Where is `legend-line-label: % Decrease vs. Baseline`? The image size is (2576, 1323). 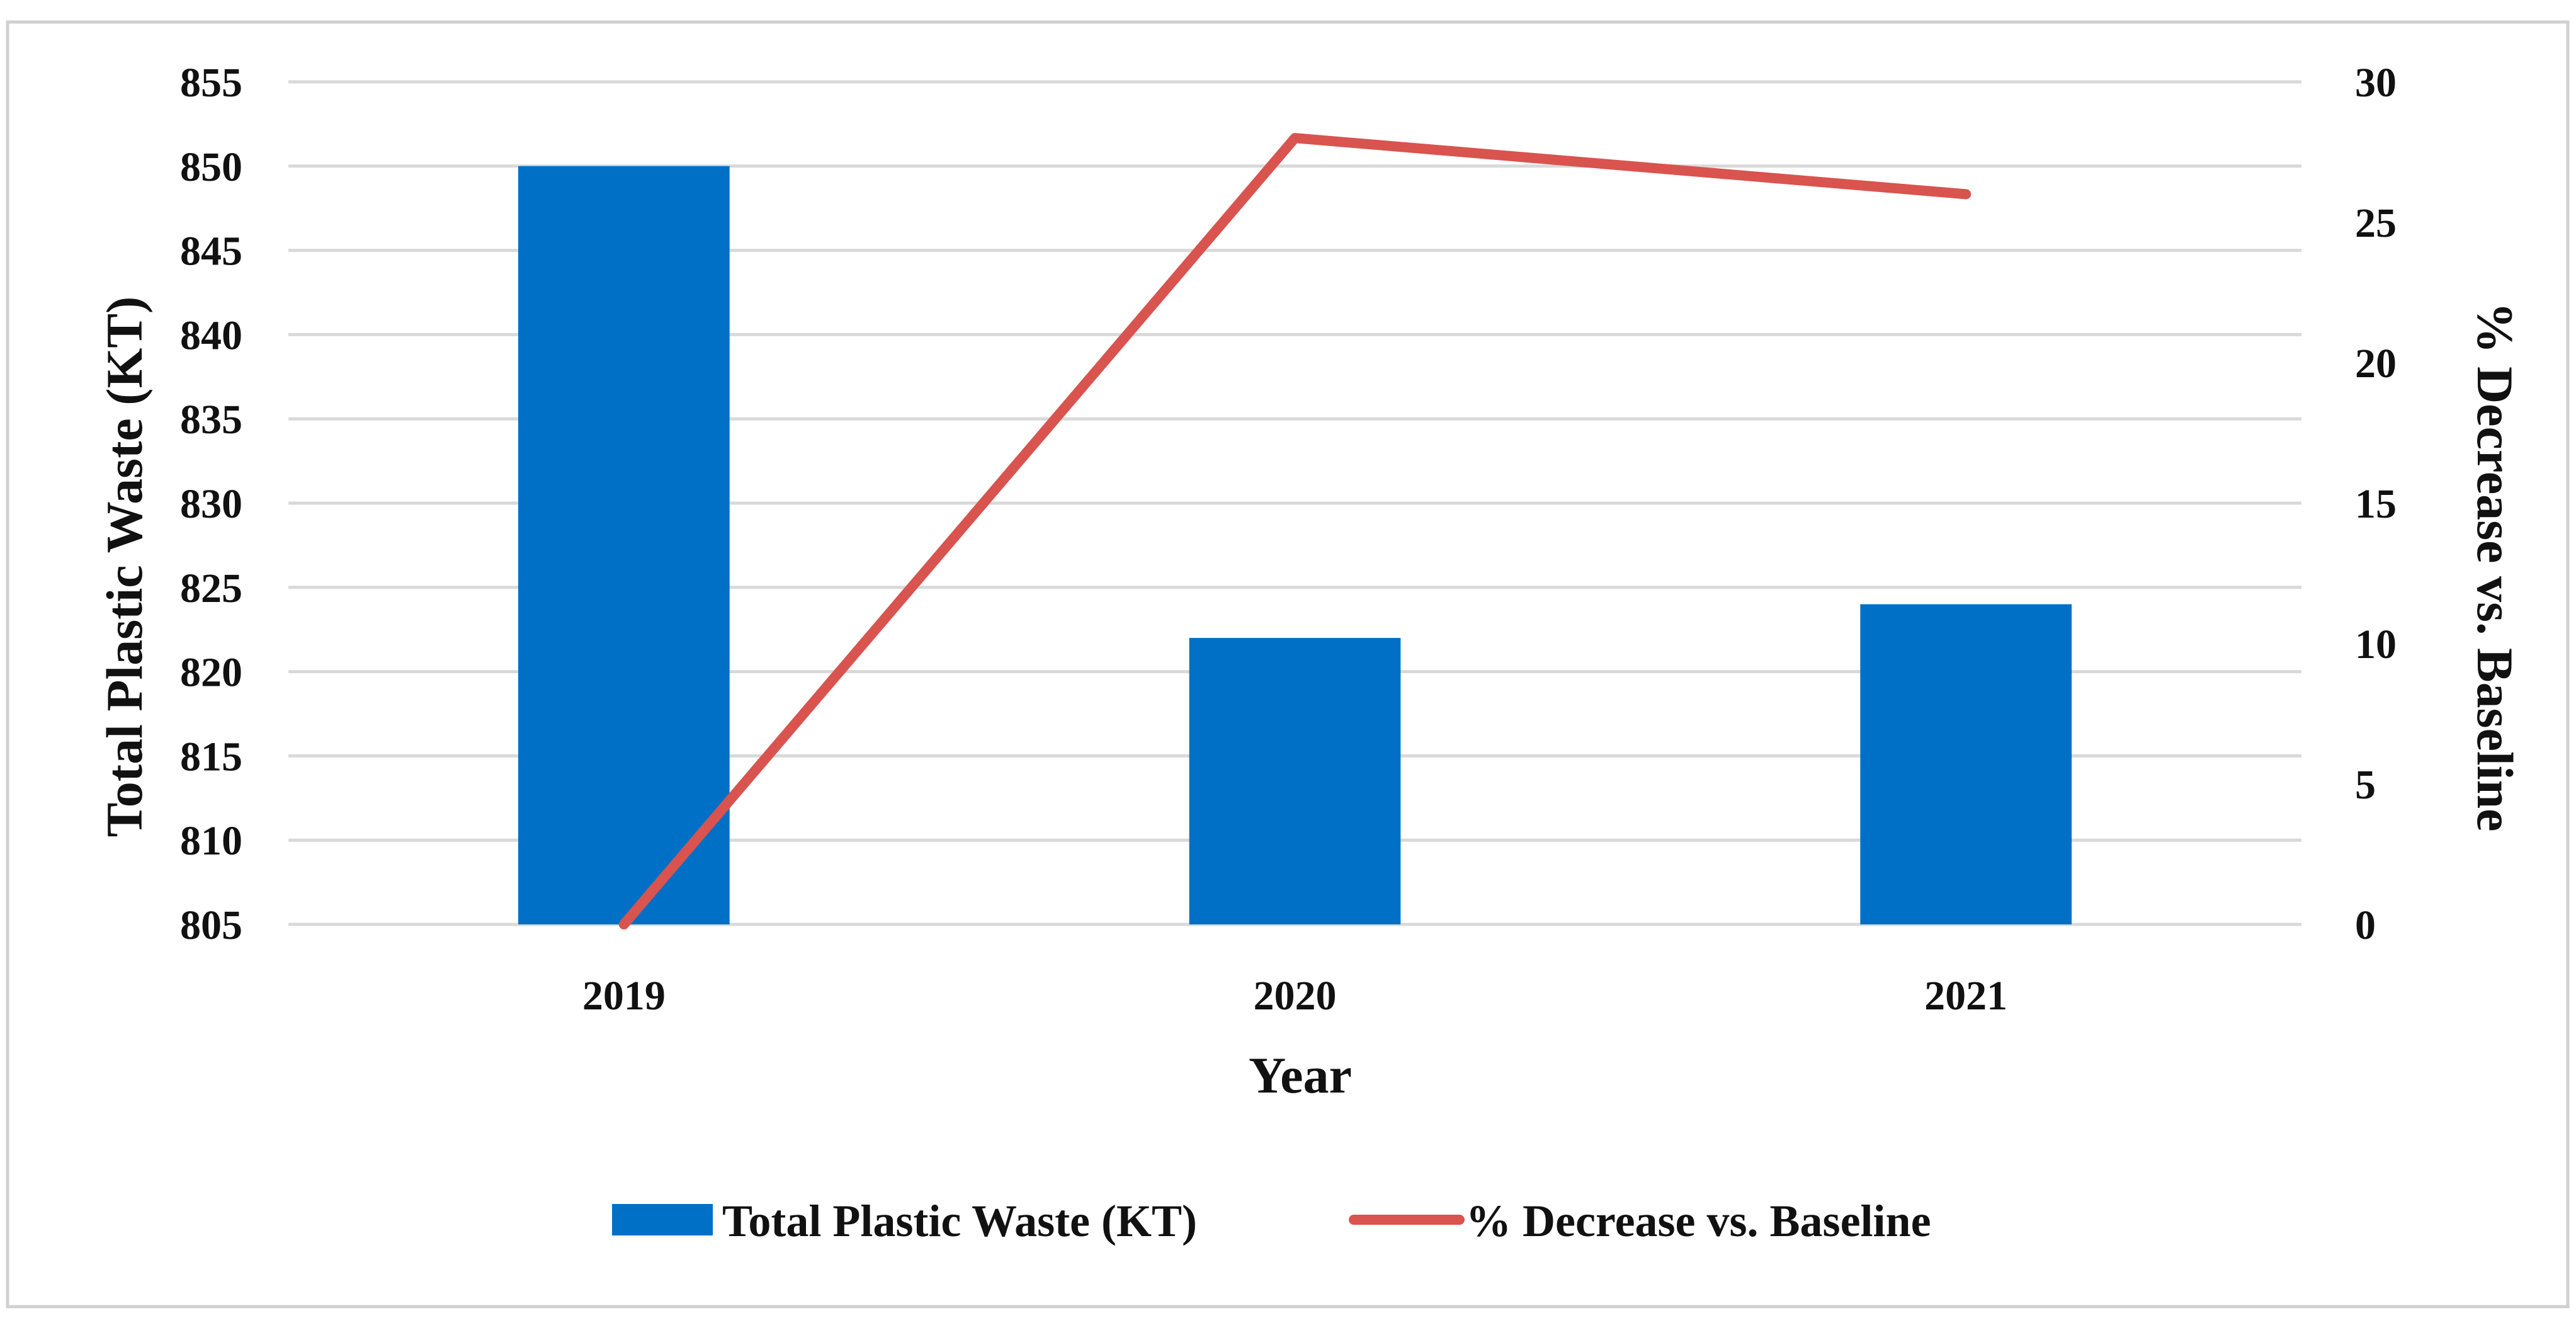 legend-line-label: % Decrease vs. Baseline is located at coordinates (1698, 1221).